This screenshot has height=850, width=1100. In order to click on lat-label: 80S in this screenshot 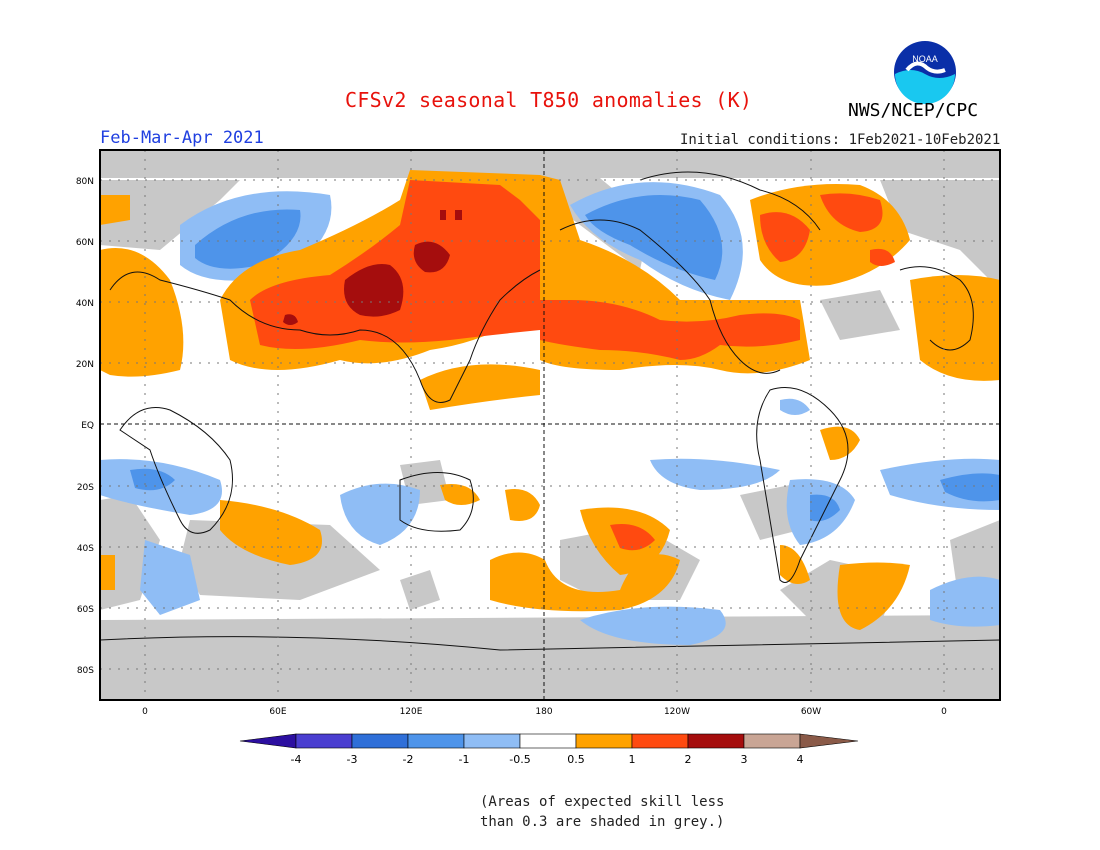, I will do `click(85, 671)`.